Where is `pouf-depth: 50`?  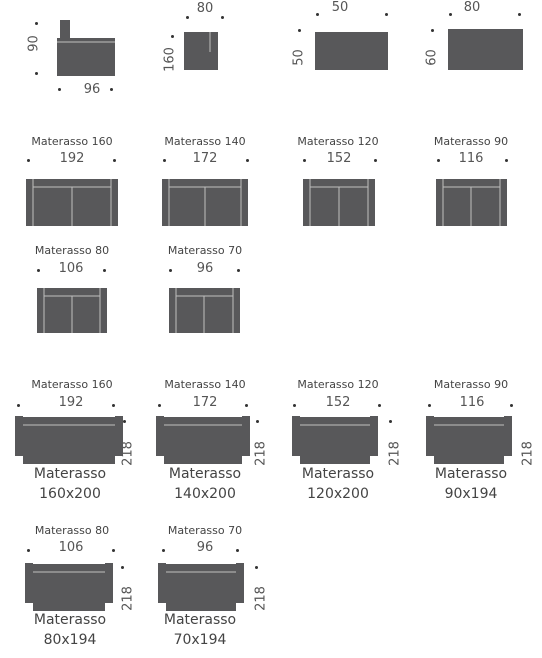 pouf-depth: 50 is located at coordinates (299, 57).